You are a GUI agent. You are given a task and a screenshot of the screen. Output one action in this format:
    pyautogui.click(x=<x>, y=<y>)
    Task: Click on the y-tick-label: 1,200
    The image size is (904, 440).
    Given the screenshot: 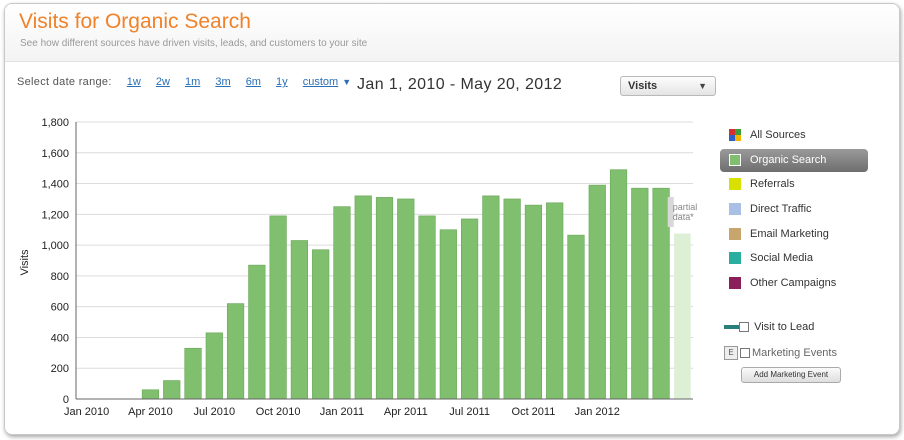 What is the action you would take?
    pyautogui.click(x=55, y=215)
    